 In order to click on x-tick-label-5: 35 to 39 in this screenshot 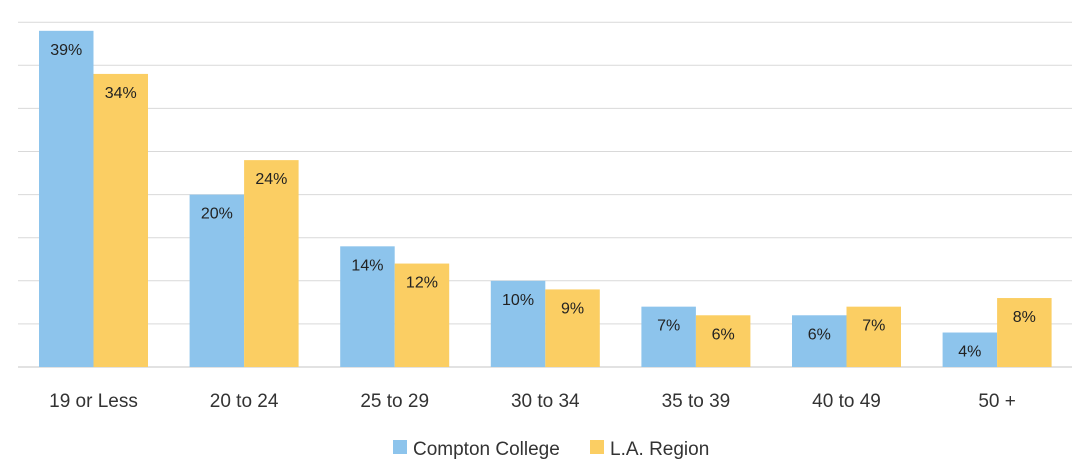, I will do `click(696, 401)`.